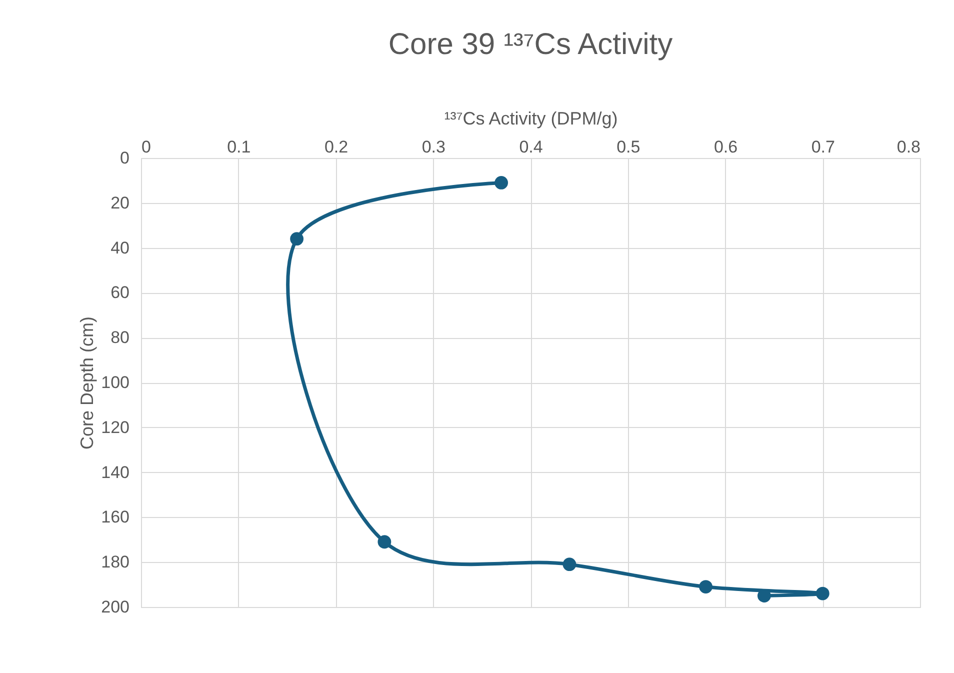  I want to click on y-tick-label: 100, so click(115, 382).